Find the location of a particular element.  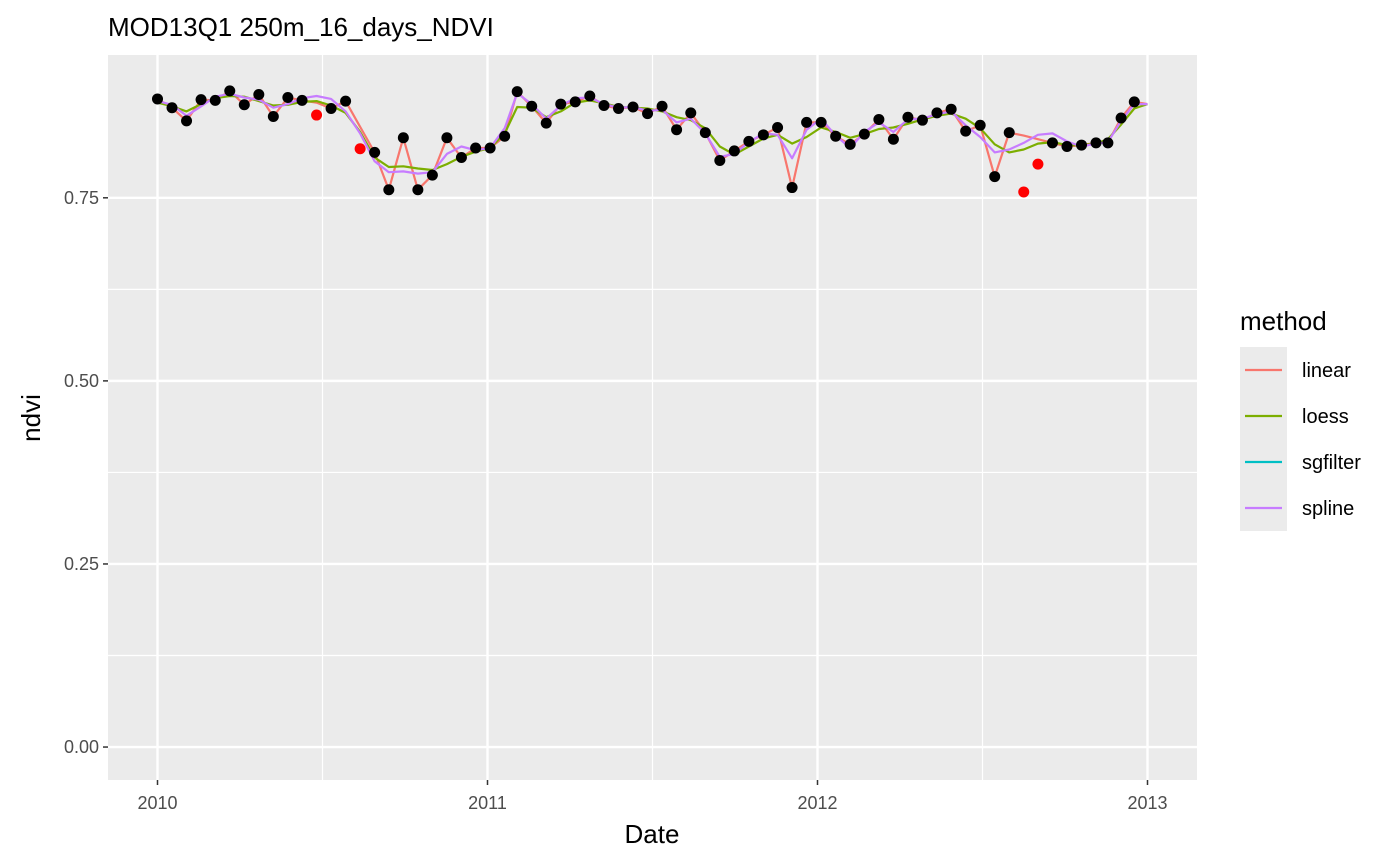

x-axis-title: Date is located at coordinates (652, 834).